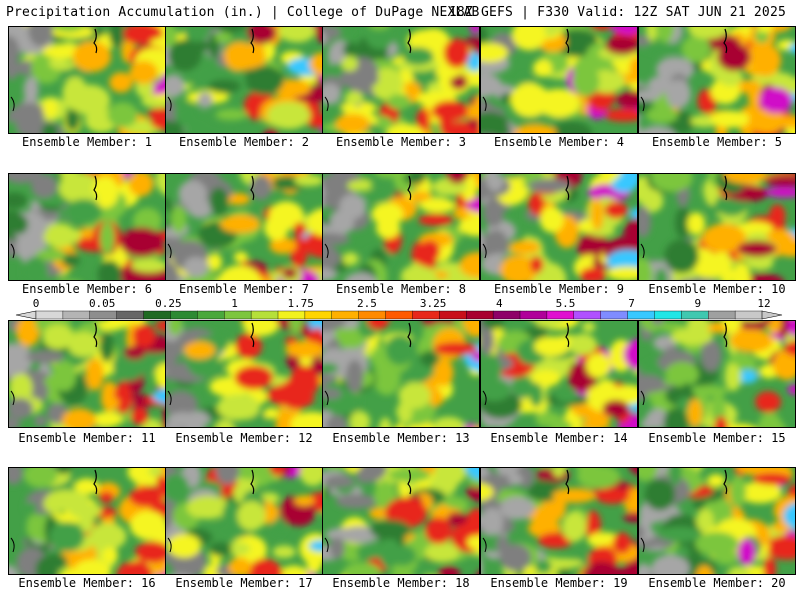  I want to click on colorbar-tick-label: 7, so click(631, 303).